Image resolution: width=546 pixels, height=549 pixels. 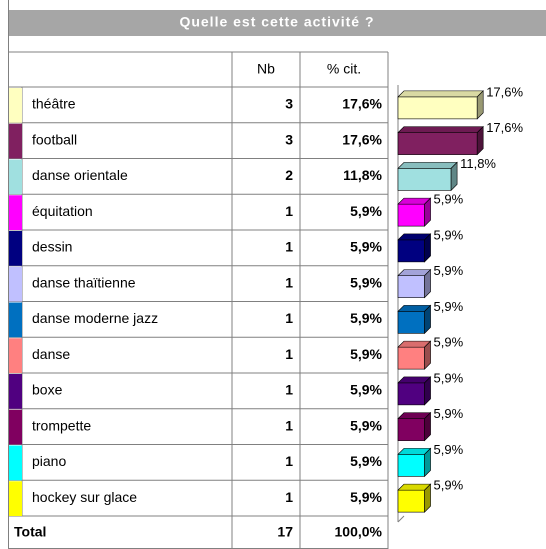 What do you see at coordinates (52, 247) in the screenshot?
I see `category-label: dessin` at bounding box center [52, 247].